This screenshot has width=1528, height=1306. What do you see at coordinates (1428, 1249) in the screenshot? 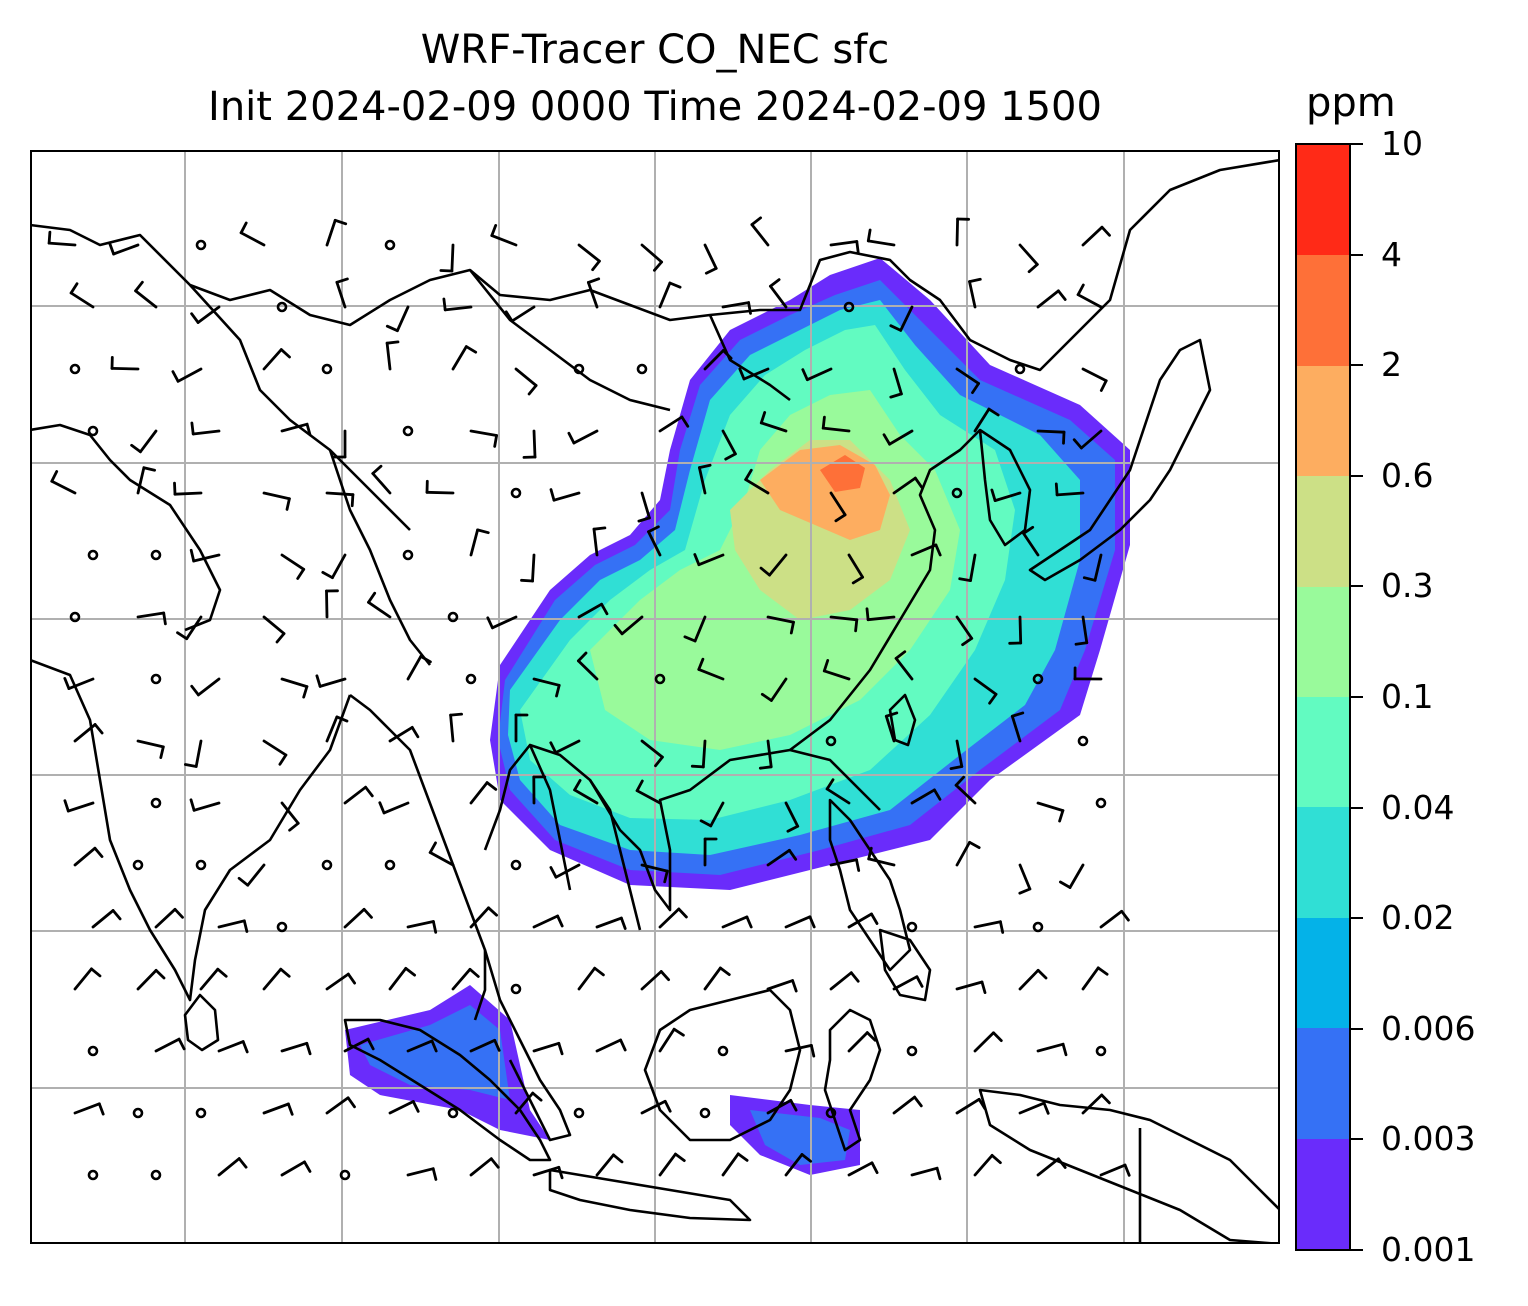
I see `colorbar-tick-label: 0.001` at bounding box center [1428, 1249].